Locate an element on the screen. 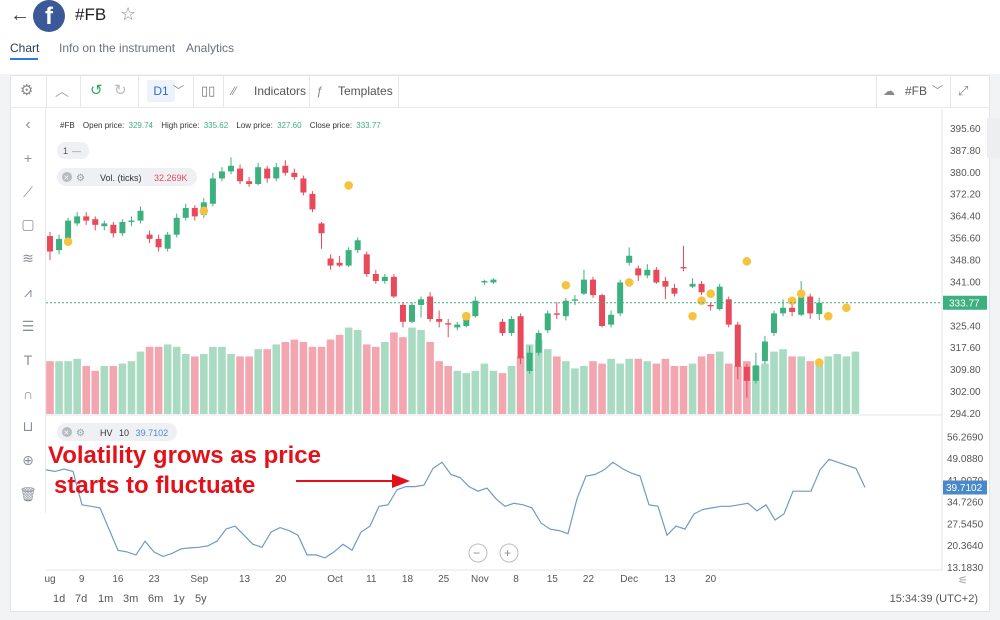  price-tick-label: 387.80 is located at coordinates (965, 151).